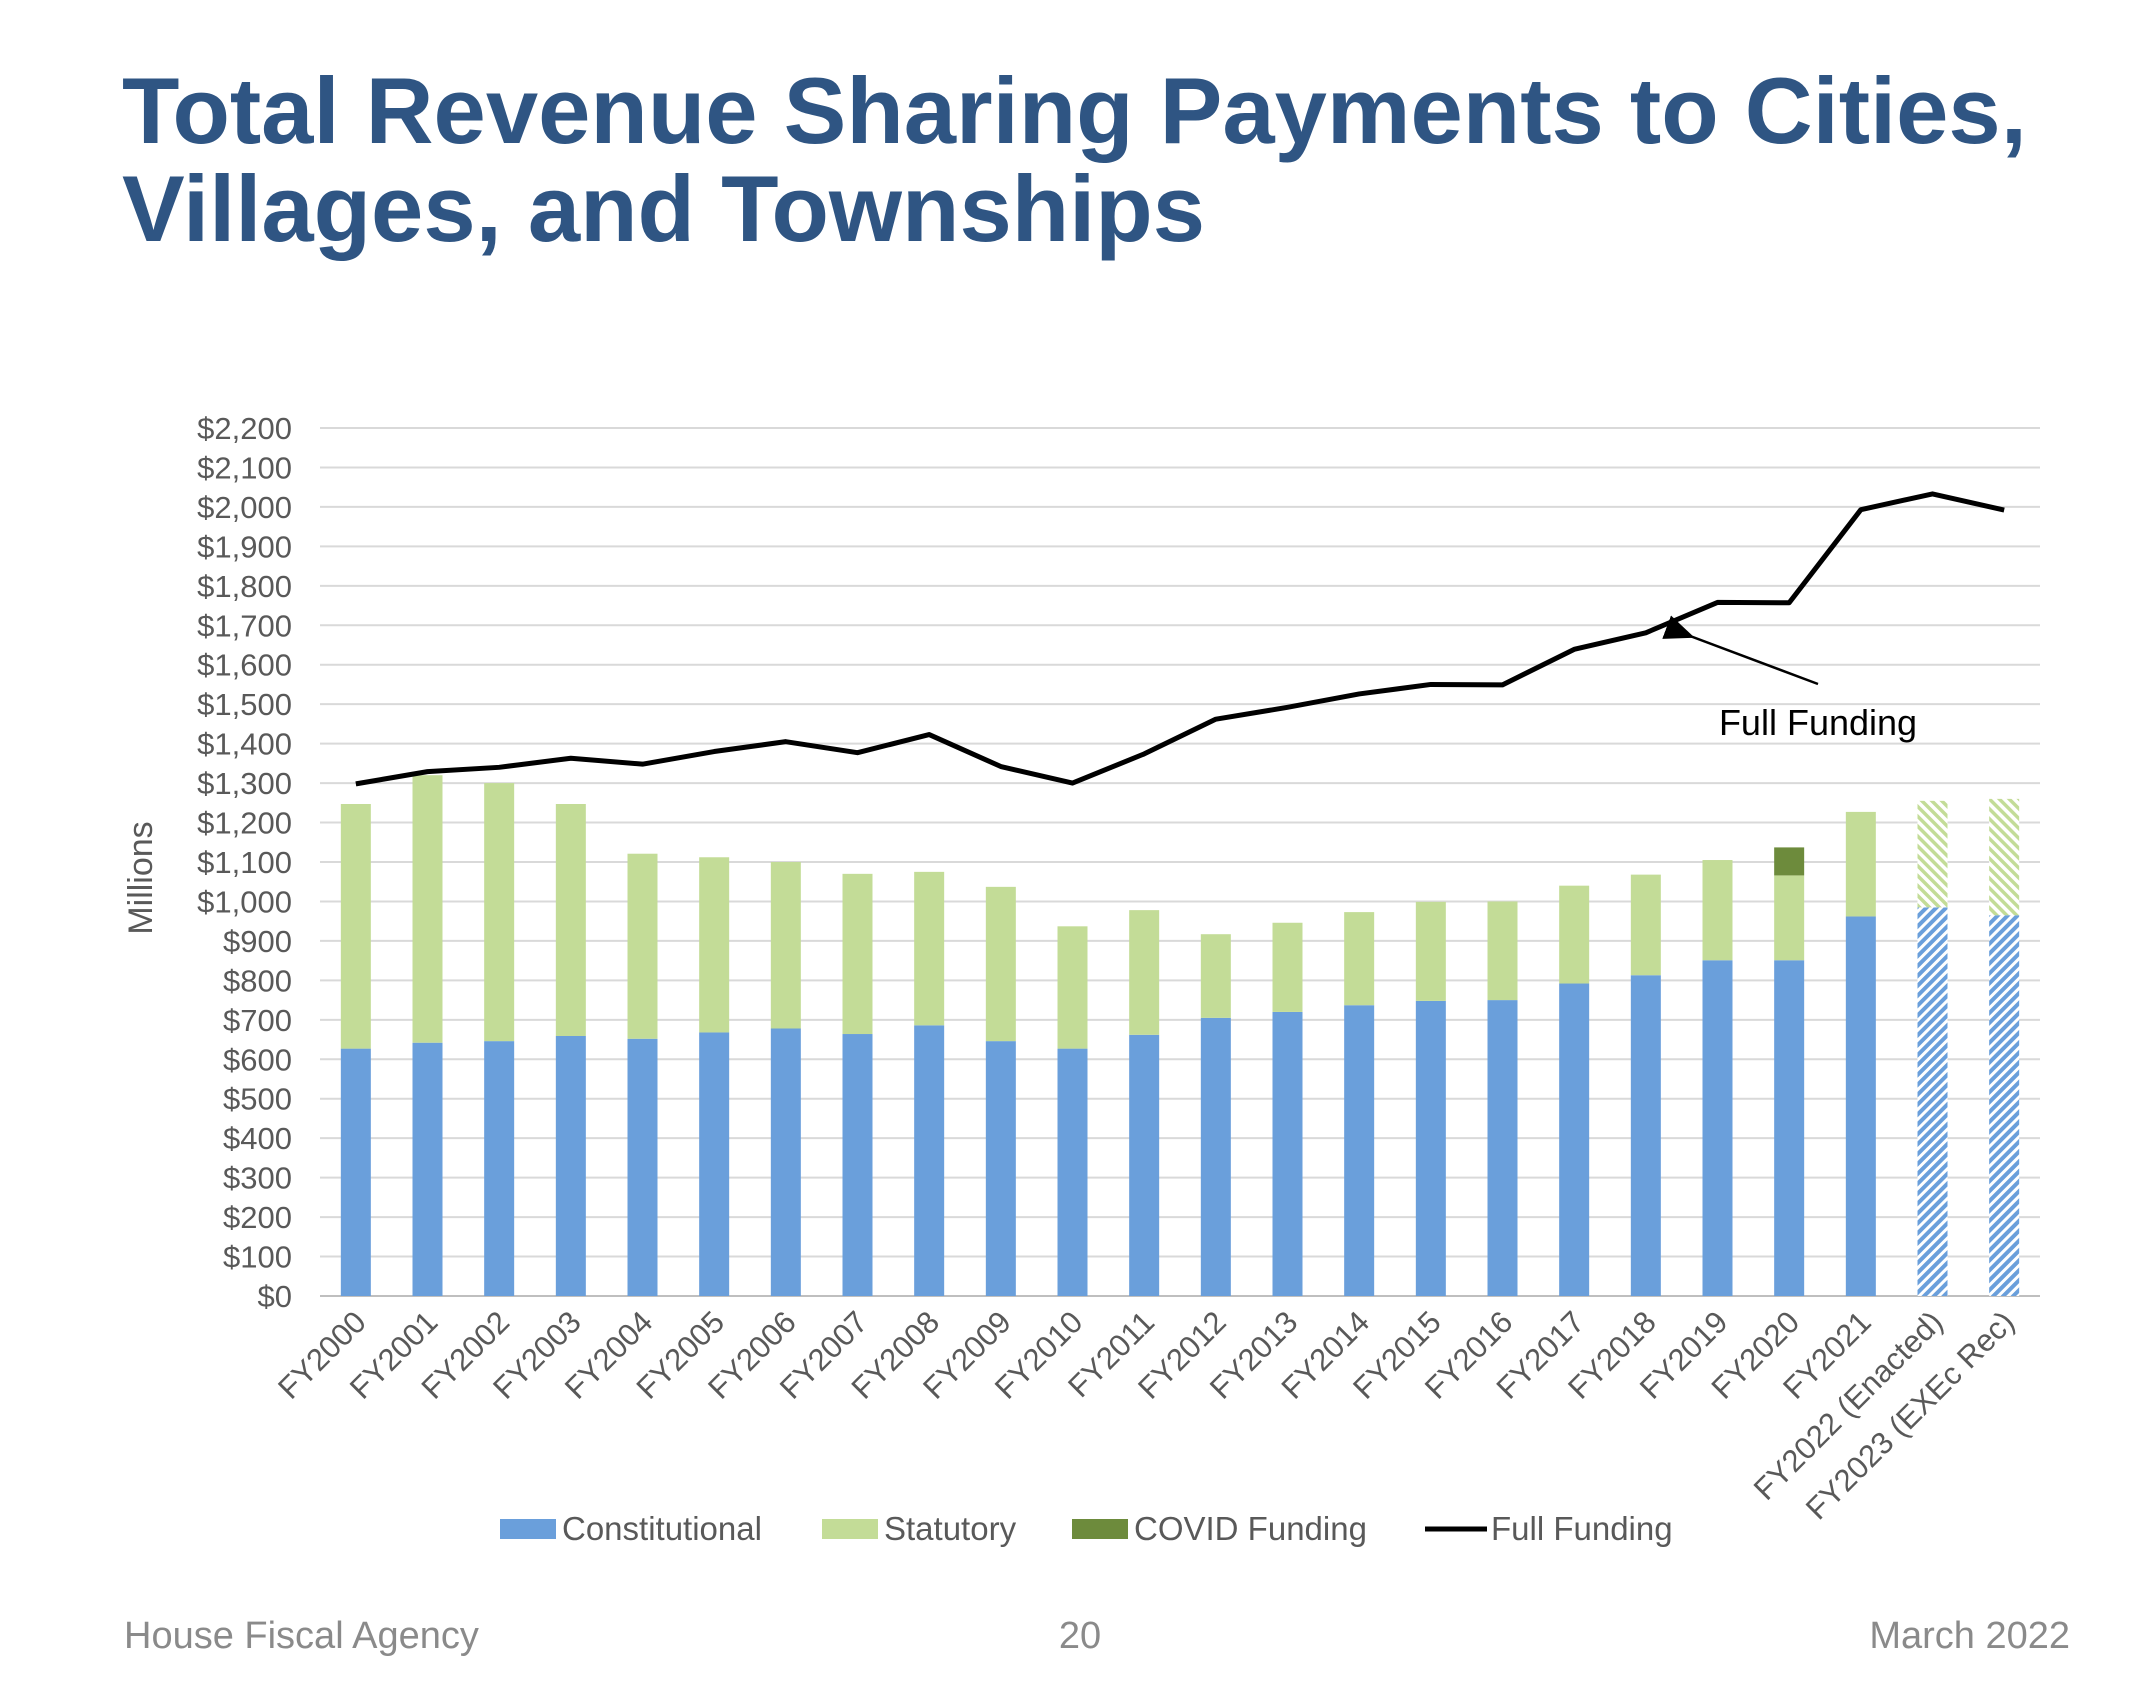 This screenshot has height=1687, width=2146. Describe the element at coordinates (244, 665) in the screenshot. I see `y-tick-label: $1,600` at that location.